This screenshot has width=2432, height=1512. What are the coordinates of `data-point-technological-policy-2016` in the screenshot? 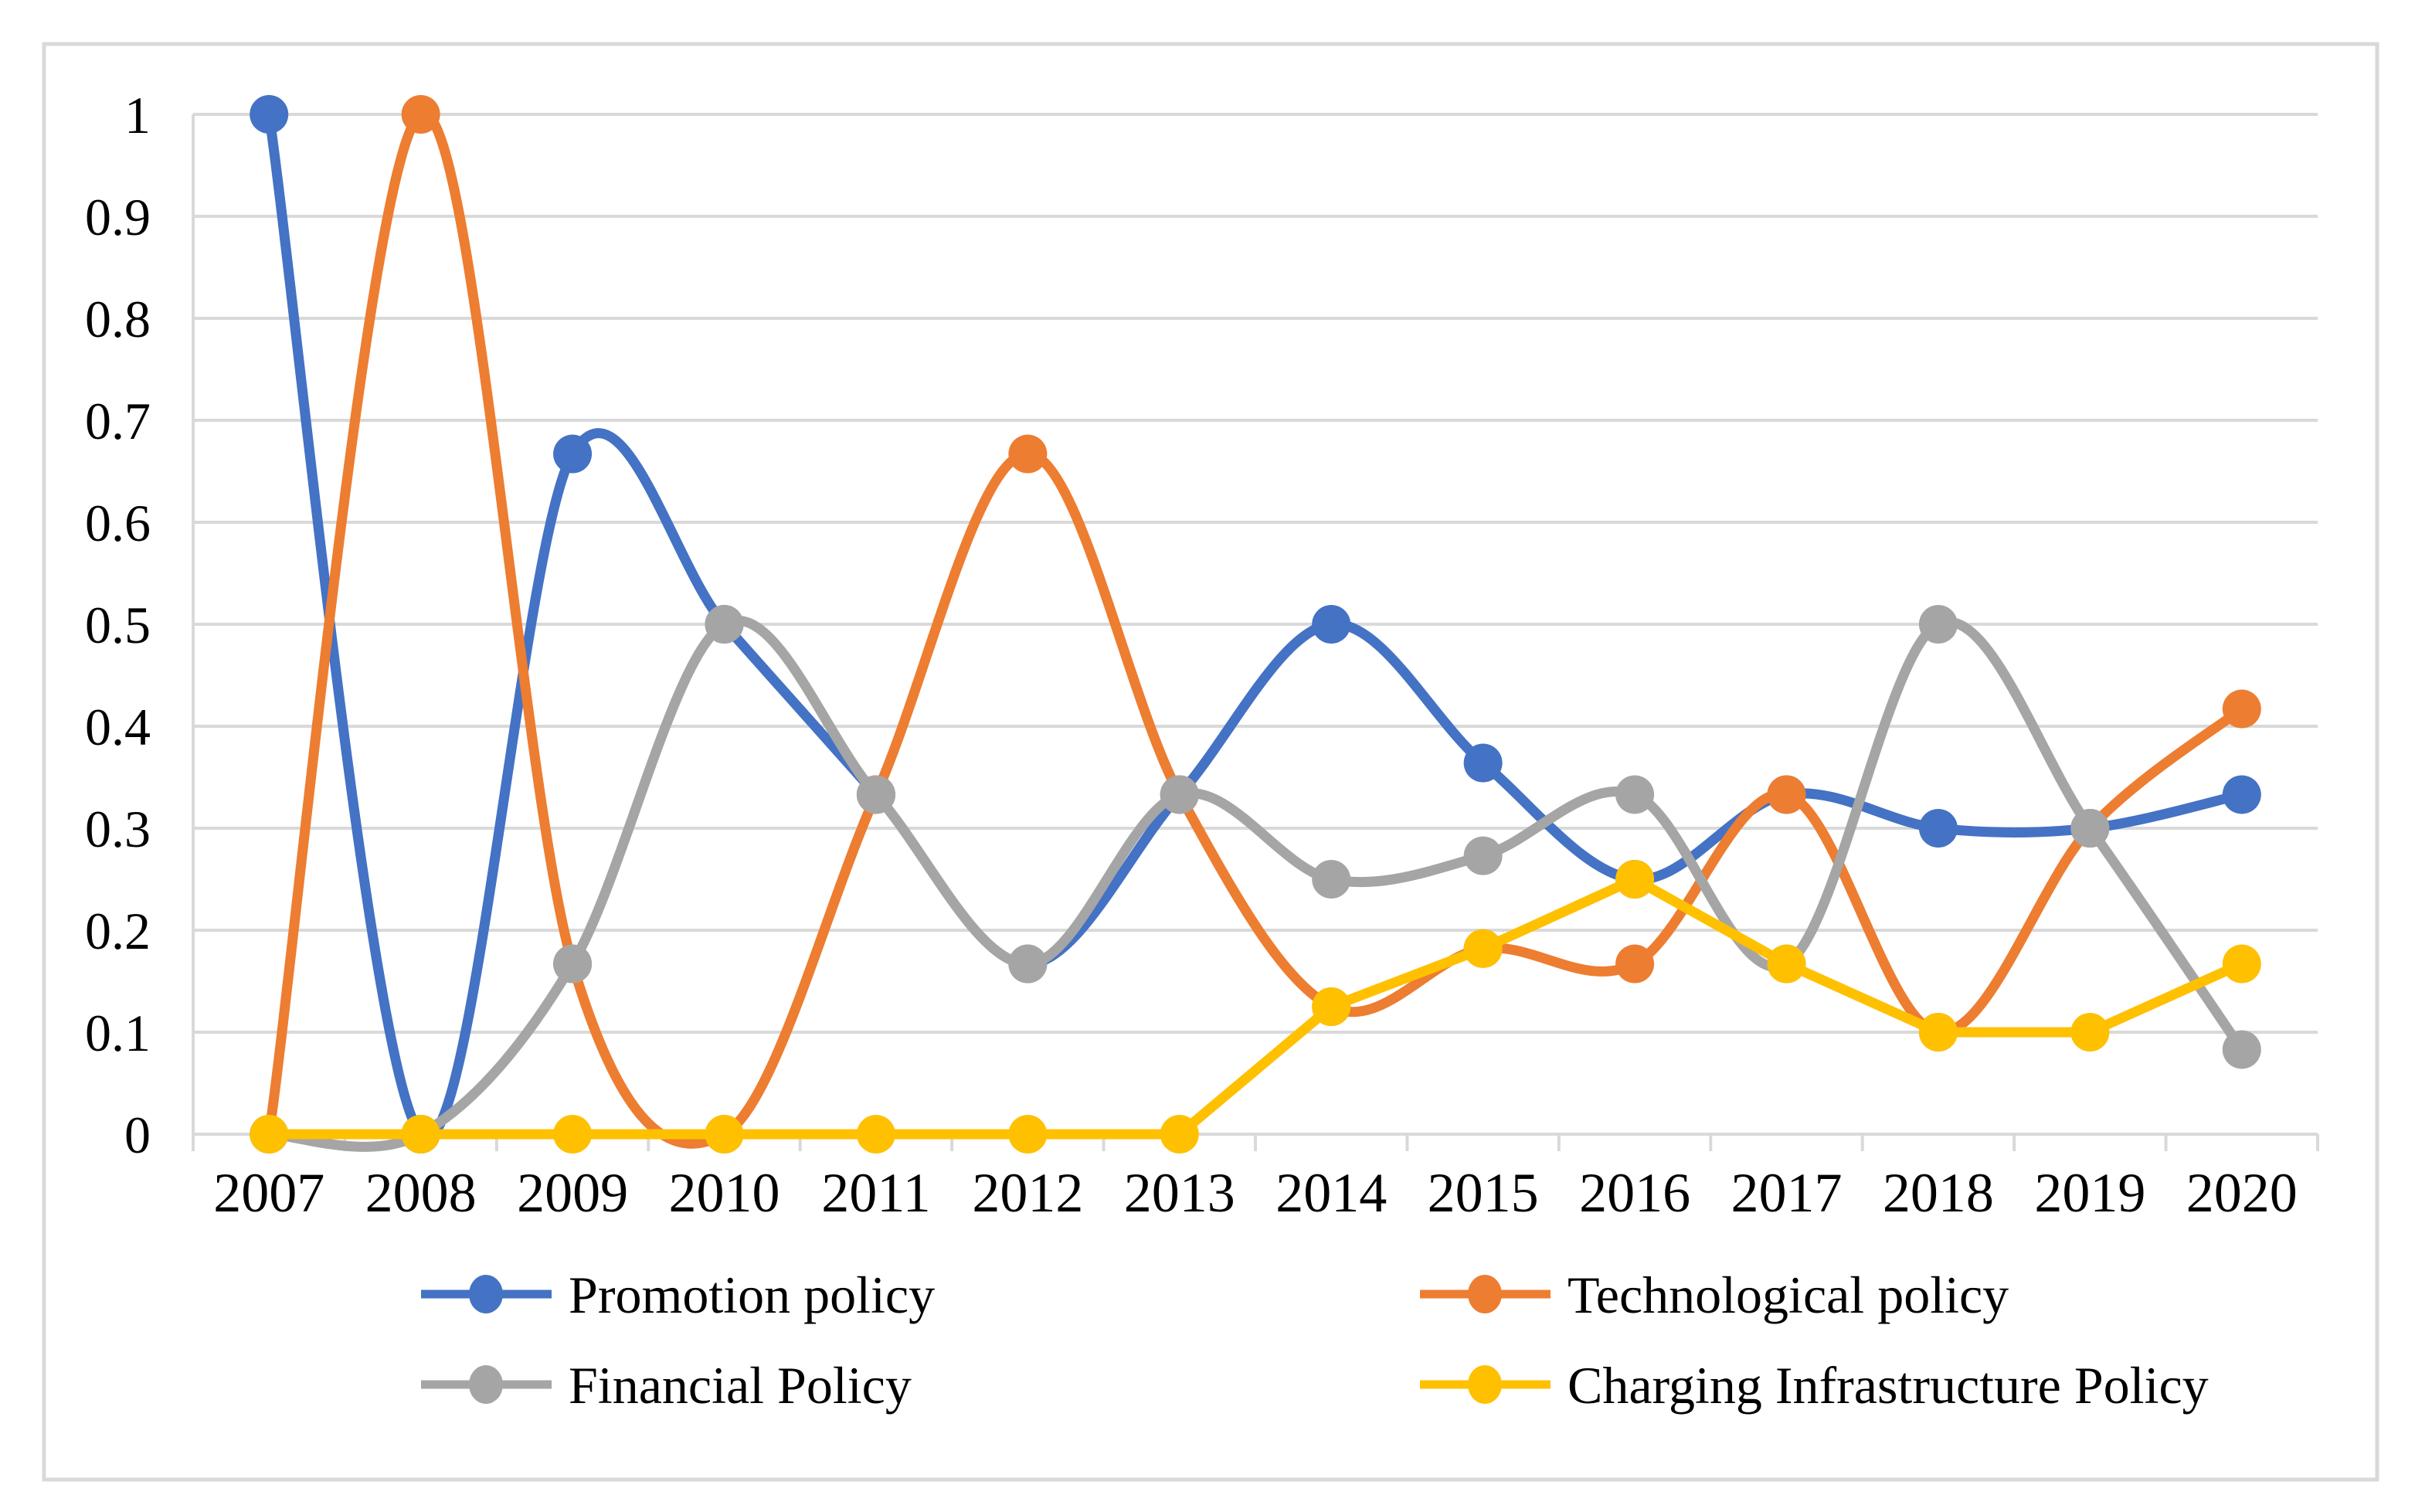 It's located at (1635, 964).